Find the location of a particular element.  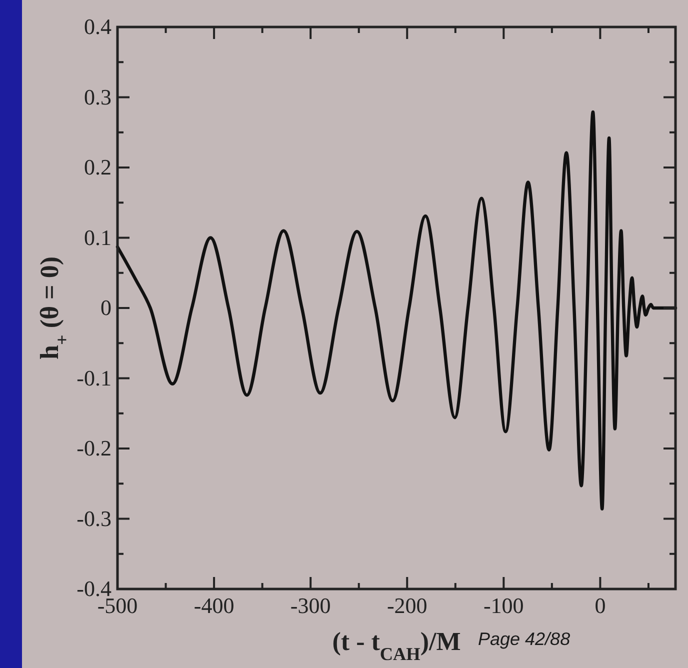

y-tick-label: -0.1 is located at coordinates (94, 377).